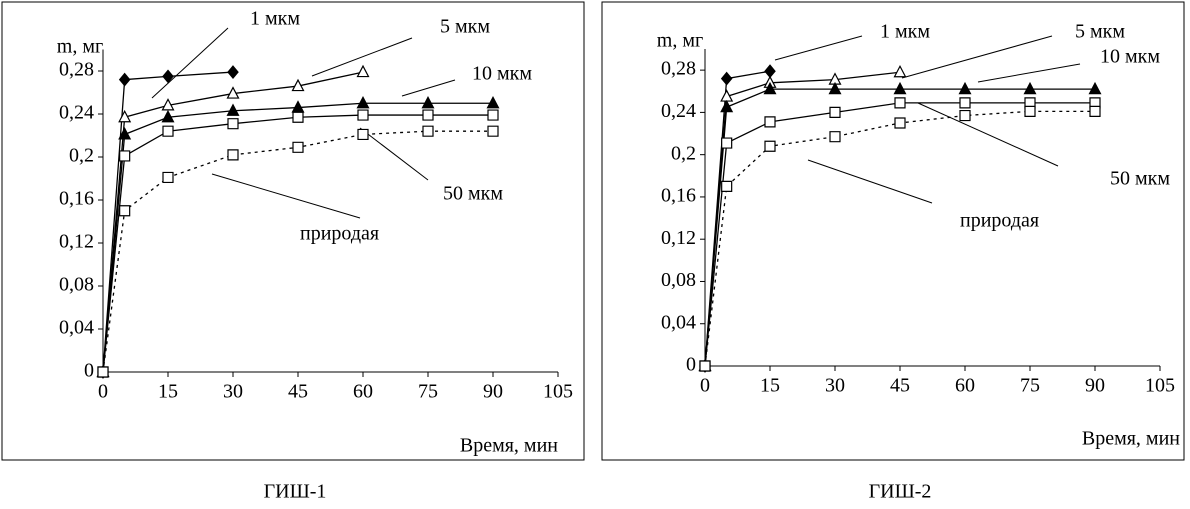 This screenshot has height=509, width=1190. What do you see at coordinates (76, 328) in the screenshot?
I see `y-tick-label: 0,04` at bounding box center [76, 328].